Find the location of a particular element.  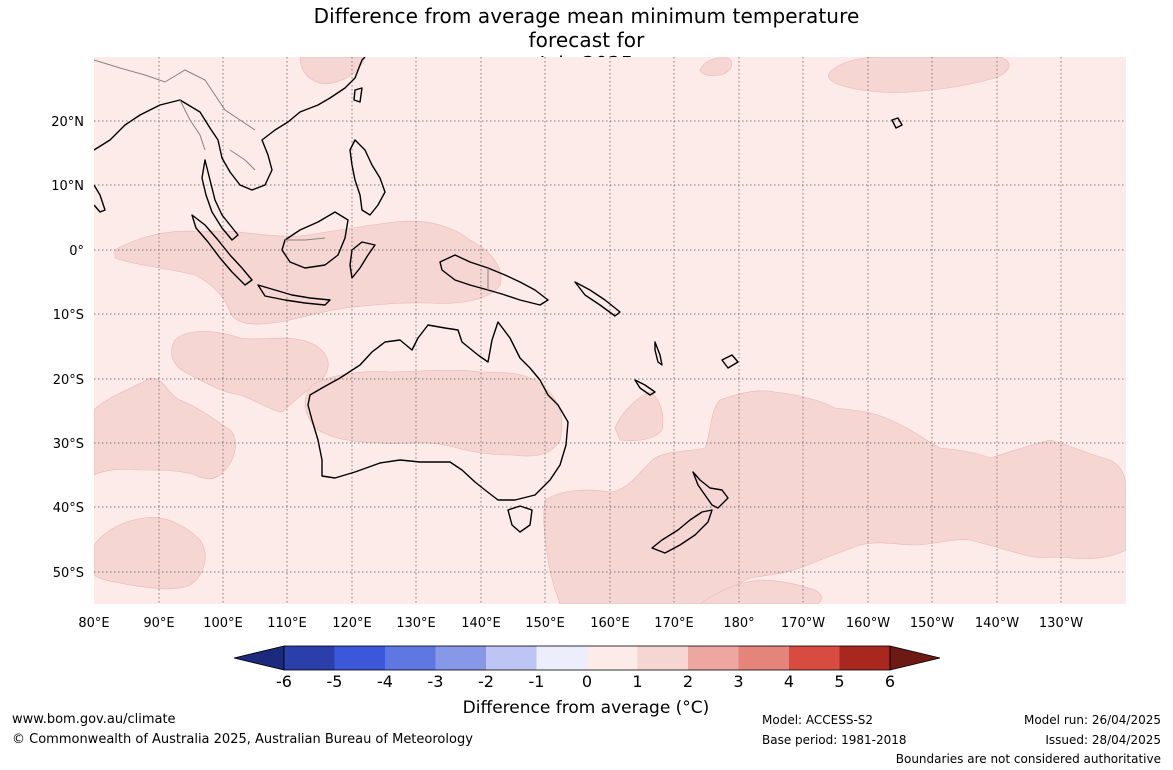

longitude-label: 160°W is located at coordinates (868, 623).